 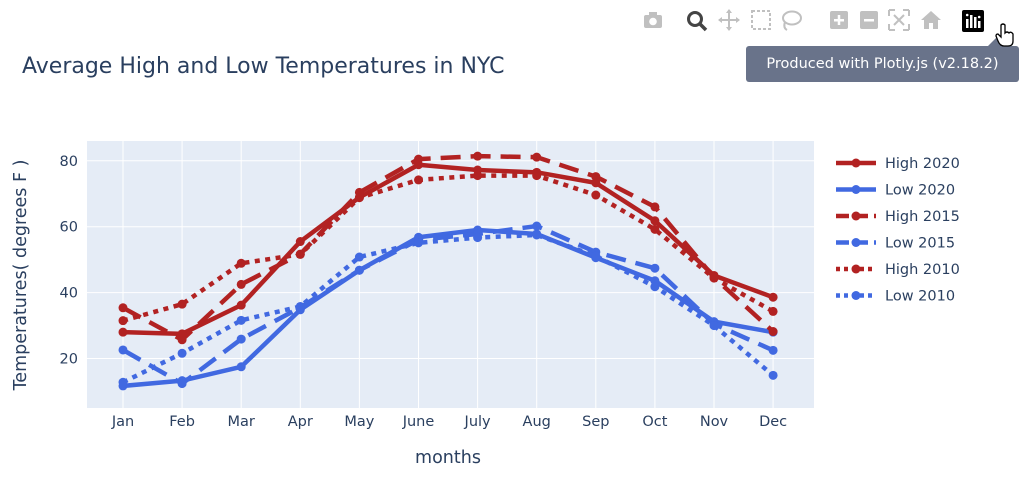 I want to click on zoom-out-icon, so click(x=869, y=20).